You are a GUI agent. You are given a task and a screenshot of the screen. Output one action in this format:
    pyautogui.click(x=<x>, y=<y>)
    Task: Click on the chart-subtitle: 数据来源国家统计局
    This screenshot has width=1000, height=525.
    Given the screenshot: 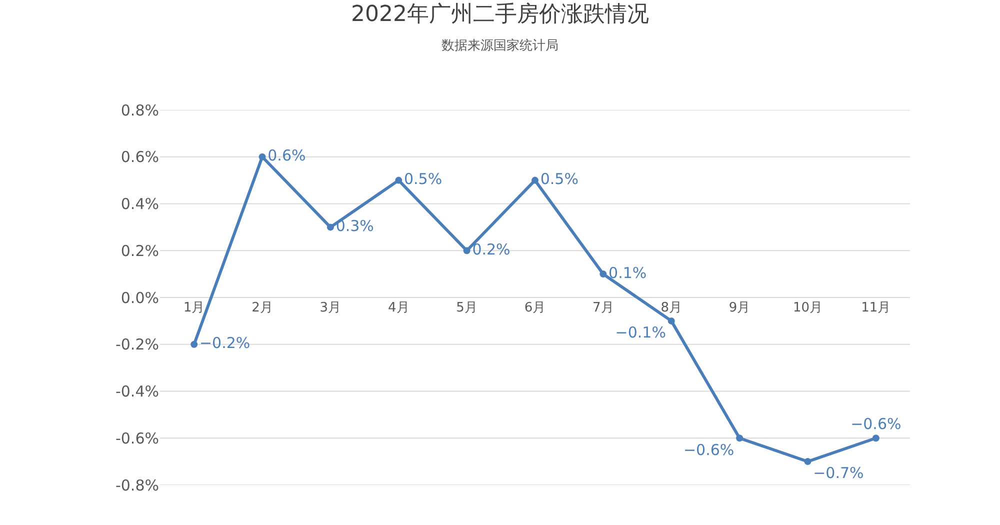 What is the action you would take?
    pyautogui.click(x=500, y=46)
    